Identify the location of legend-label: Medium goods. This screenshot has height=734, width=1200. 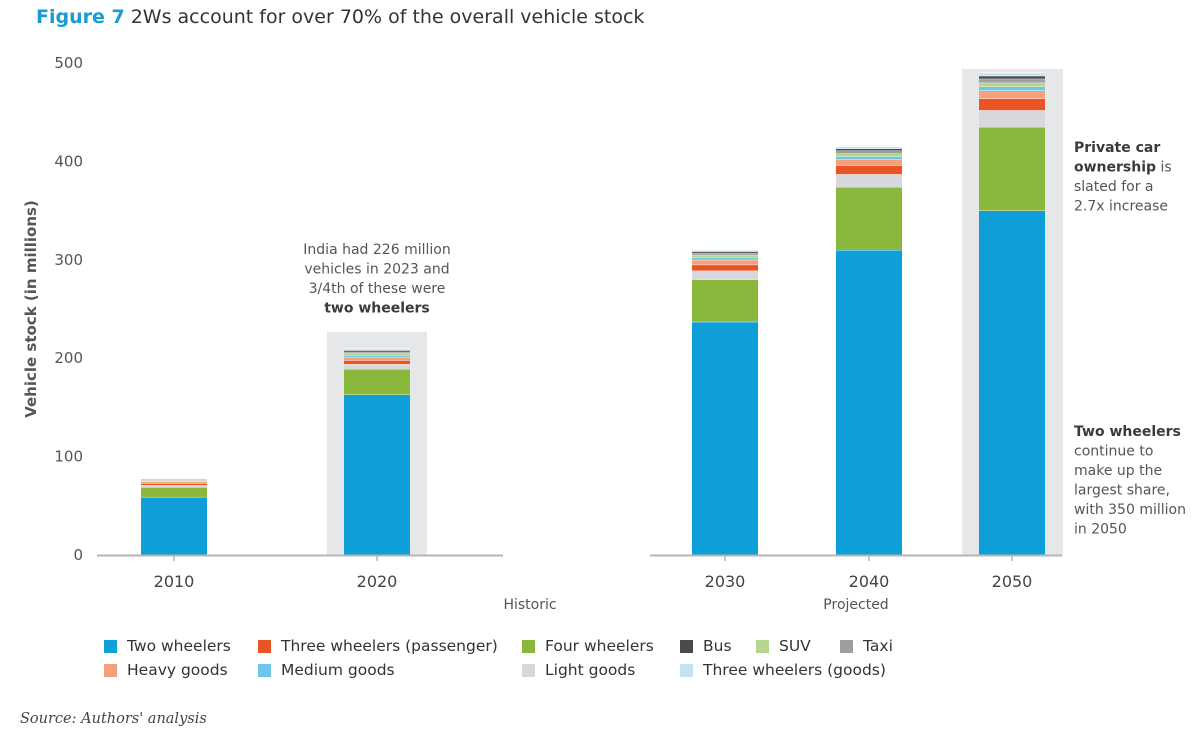
(338, 670).